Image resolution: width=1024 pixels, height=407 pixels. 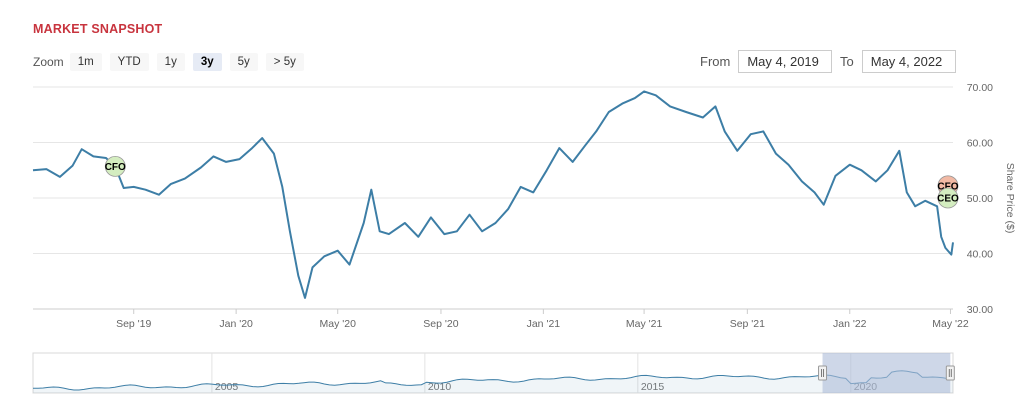 What do you see at coordinates (227, 387) in the screenshot?
I see `navigator-tick-label: 2005` at bounding box center [227, 387].